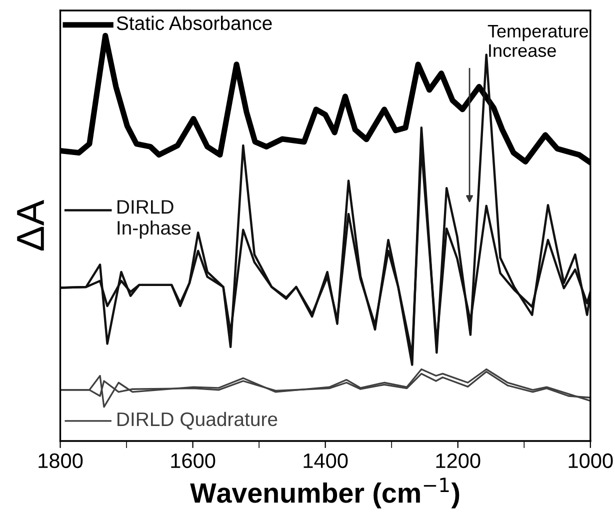 The width and height of the screenshot is (615, 525). Describe the element at coordinates (154, 219) in the screenshot. I see `legend-label: DIRLD In-phase` at that location.